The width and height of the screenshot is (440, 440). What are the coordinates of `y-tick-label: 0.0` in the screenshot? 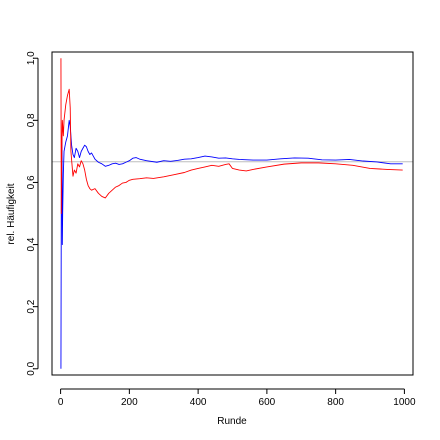 It's located at (31, 368).